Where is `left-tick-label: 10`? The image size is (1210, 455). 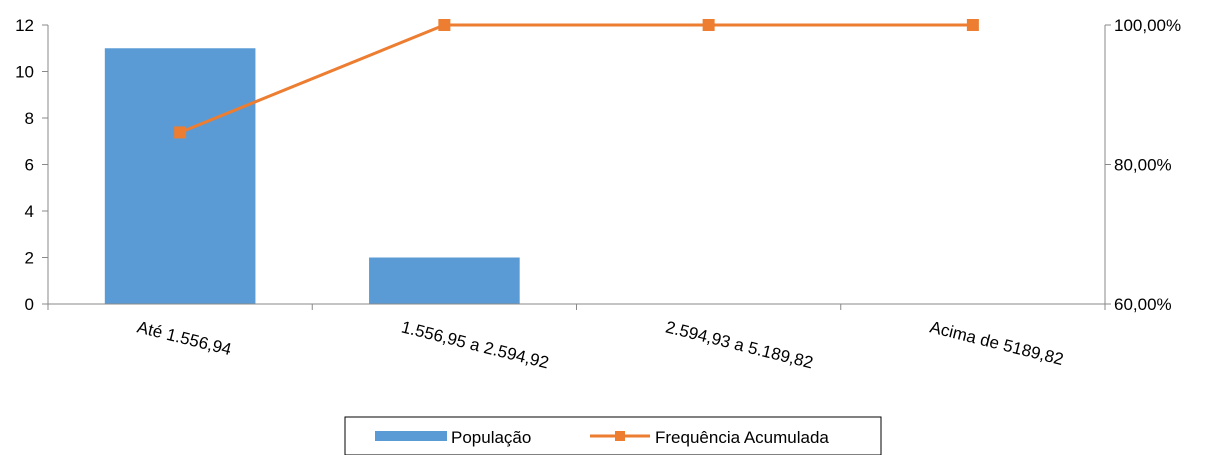 left-tick-label: 10 is located at coordinates (24, 72).